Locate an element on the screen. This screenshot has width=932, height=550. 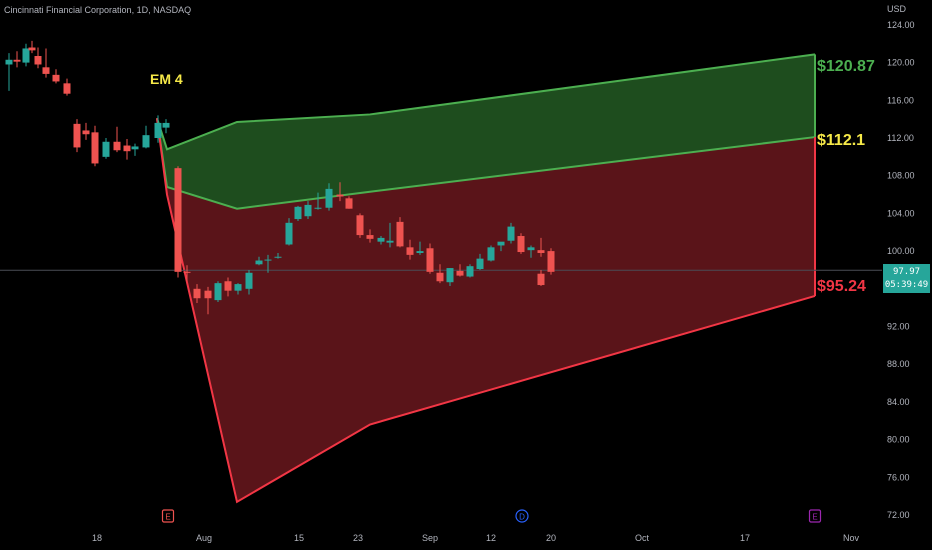
time-tick-label: 23 is located at coordinates (358, 538).